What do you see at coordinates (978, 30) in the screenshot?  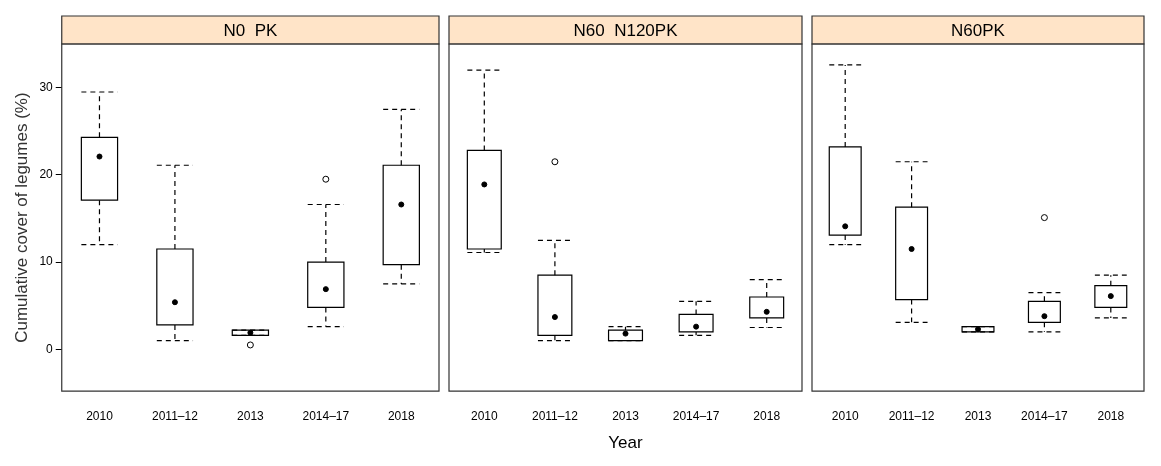 I see `chart-title: N60PK` at bounding box center [978, 30].